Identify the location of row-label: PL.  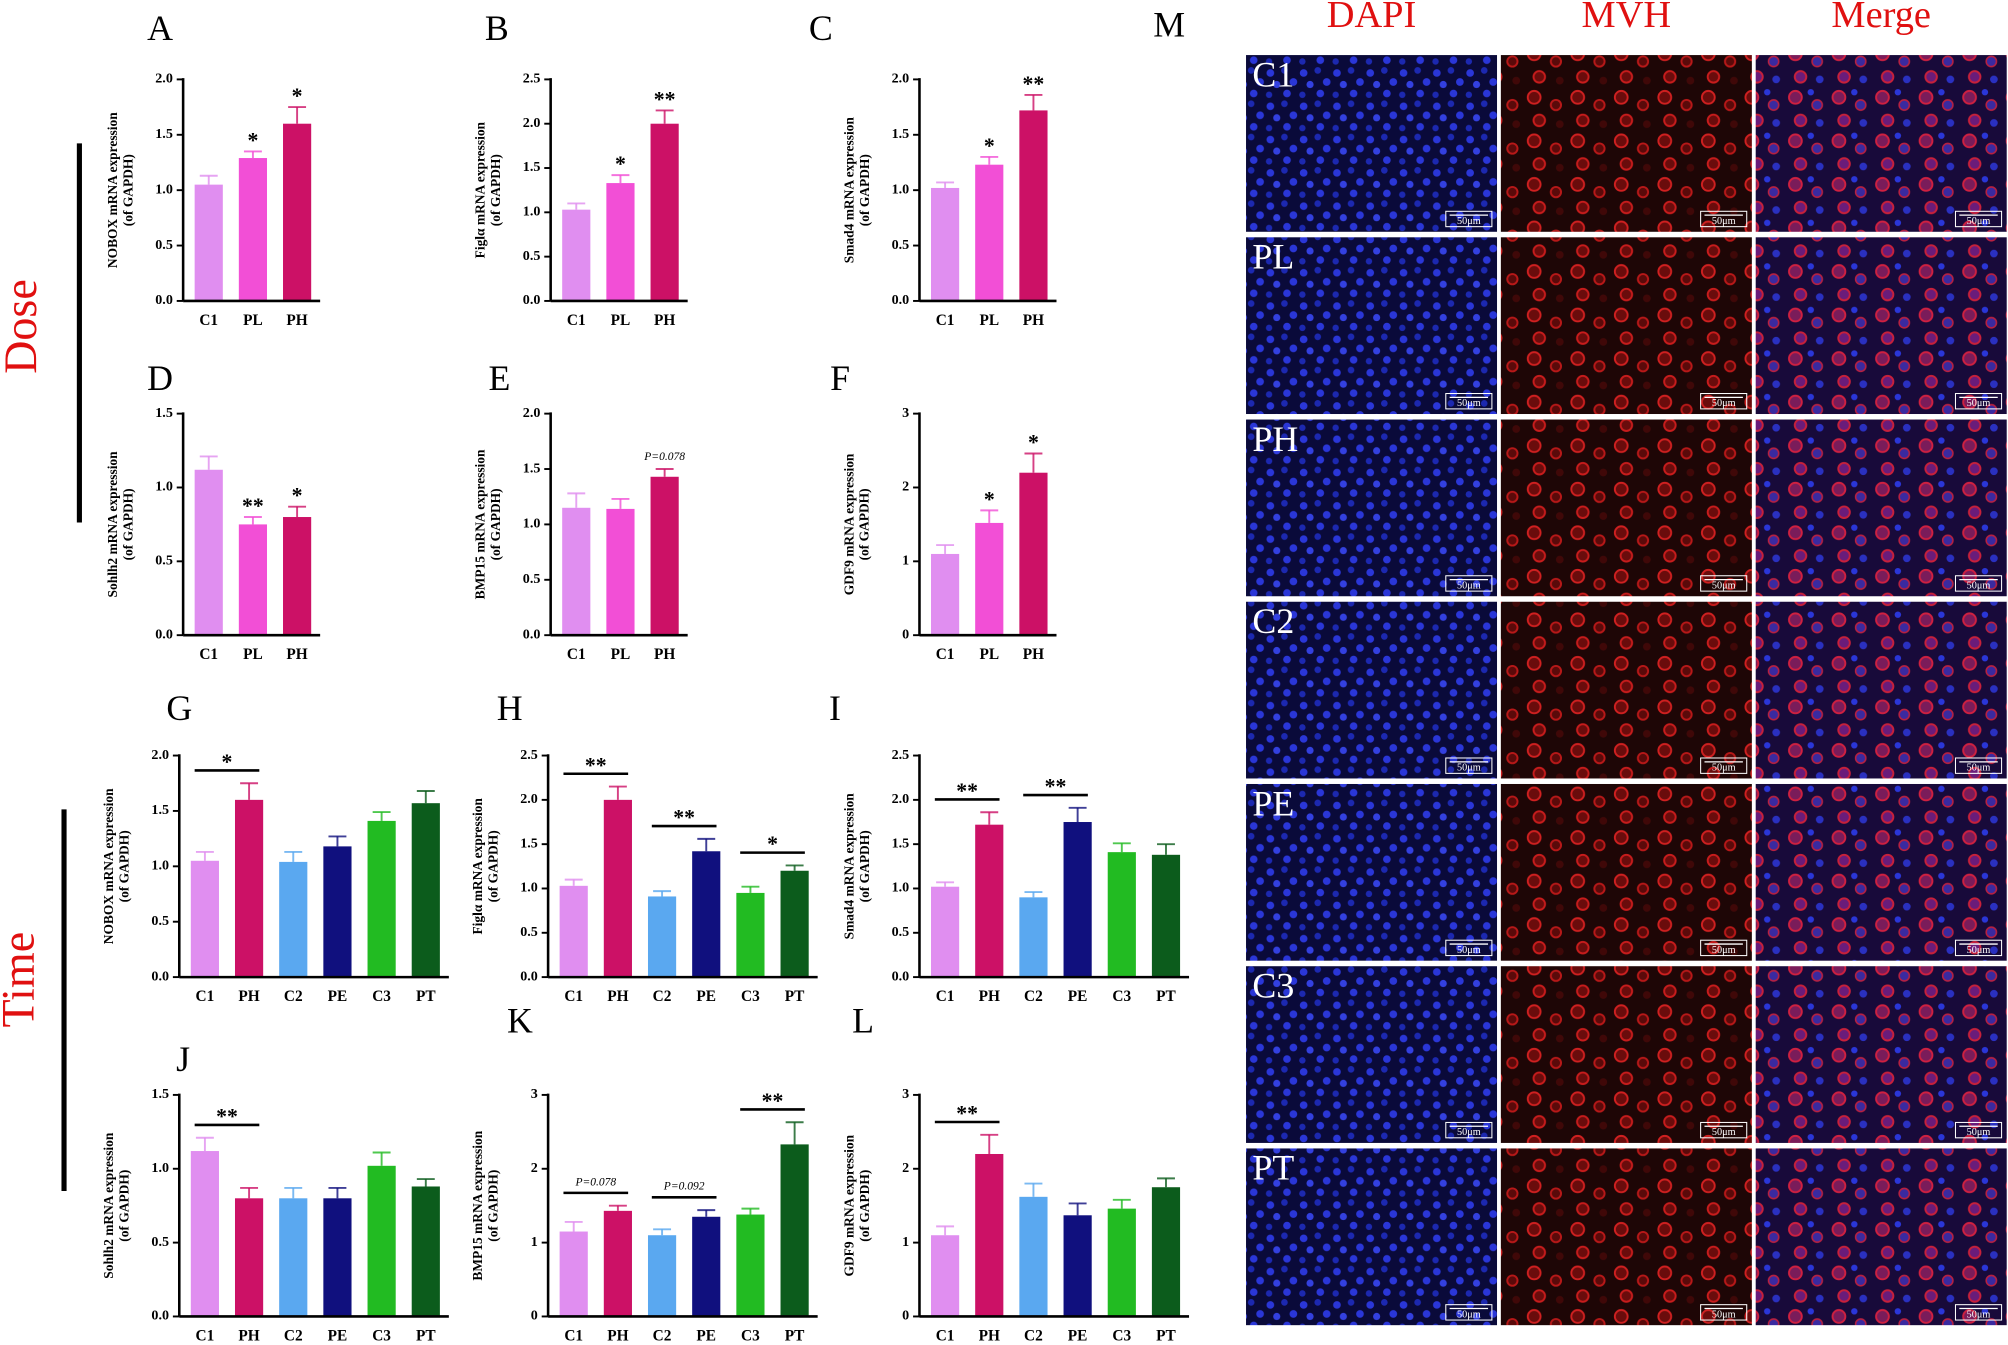
(1273, 257).